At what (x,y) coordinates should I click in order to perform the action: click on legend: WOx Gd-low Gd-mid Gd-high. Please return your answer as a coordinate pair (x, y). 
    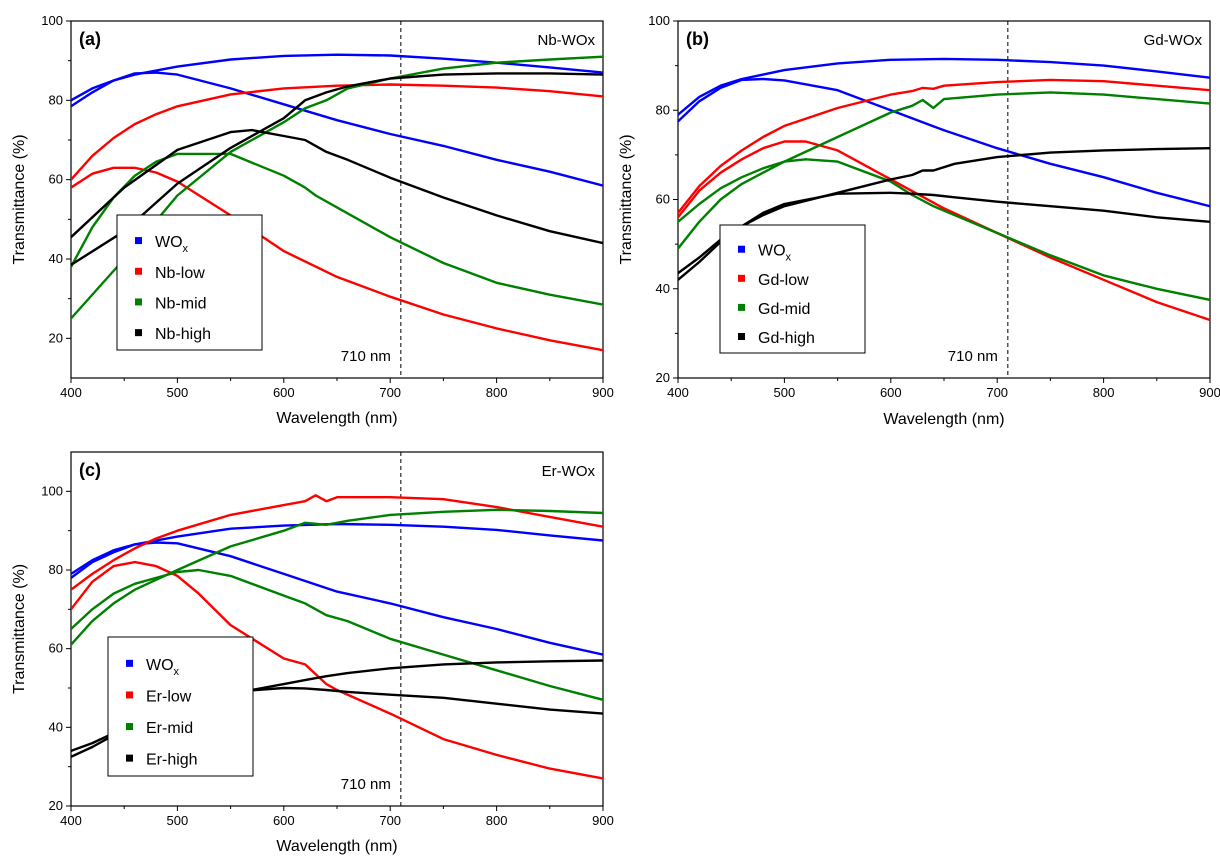
    Looking at the image, I should click on (792, 289).